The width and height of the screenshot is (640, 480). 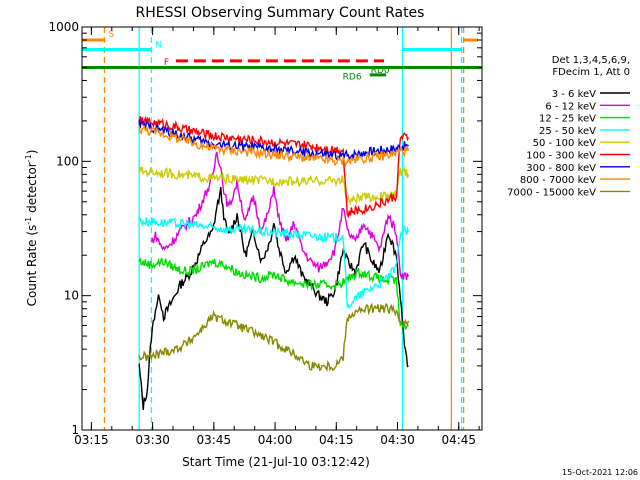 What do you see at coordinates (591, 72) in the screenshot?
I see `legend-header-1: FDecim 1, Att 0` at bounding box center [591, 72].